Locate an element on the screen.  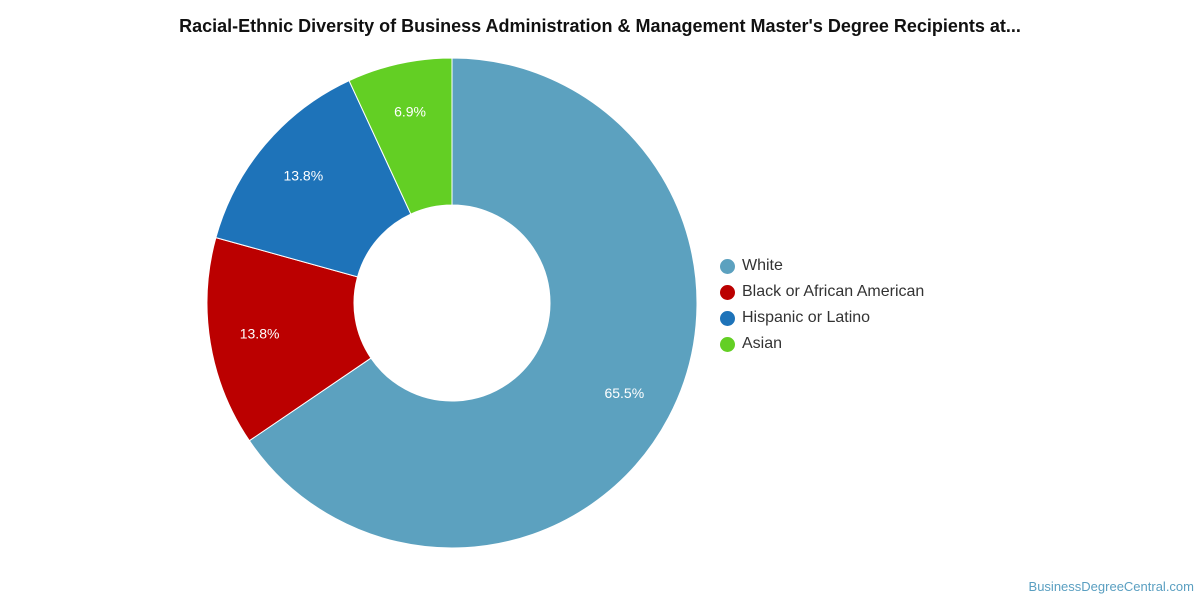
slice-hispanic-or-latino is located at coordinates (313, 179).